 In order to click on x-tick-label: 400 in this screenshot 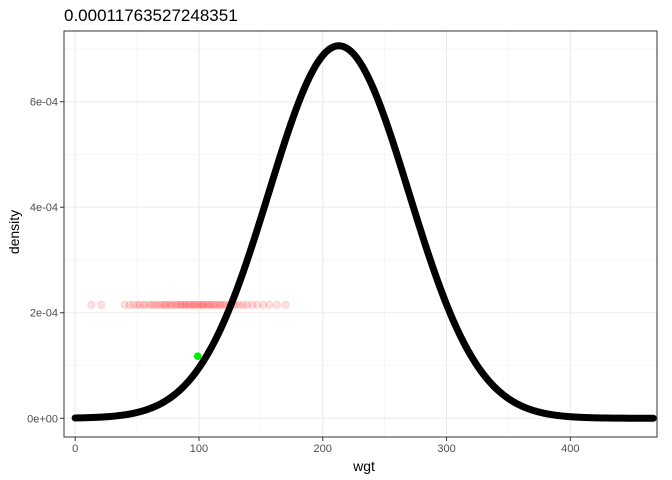, I will do `click(570, 449)`.